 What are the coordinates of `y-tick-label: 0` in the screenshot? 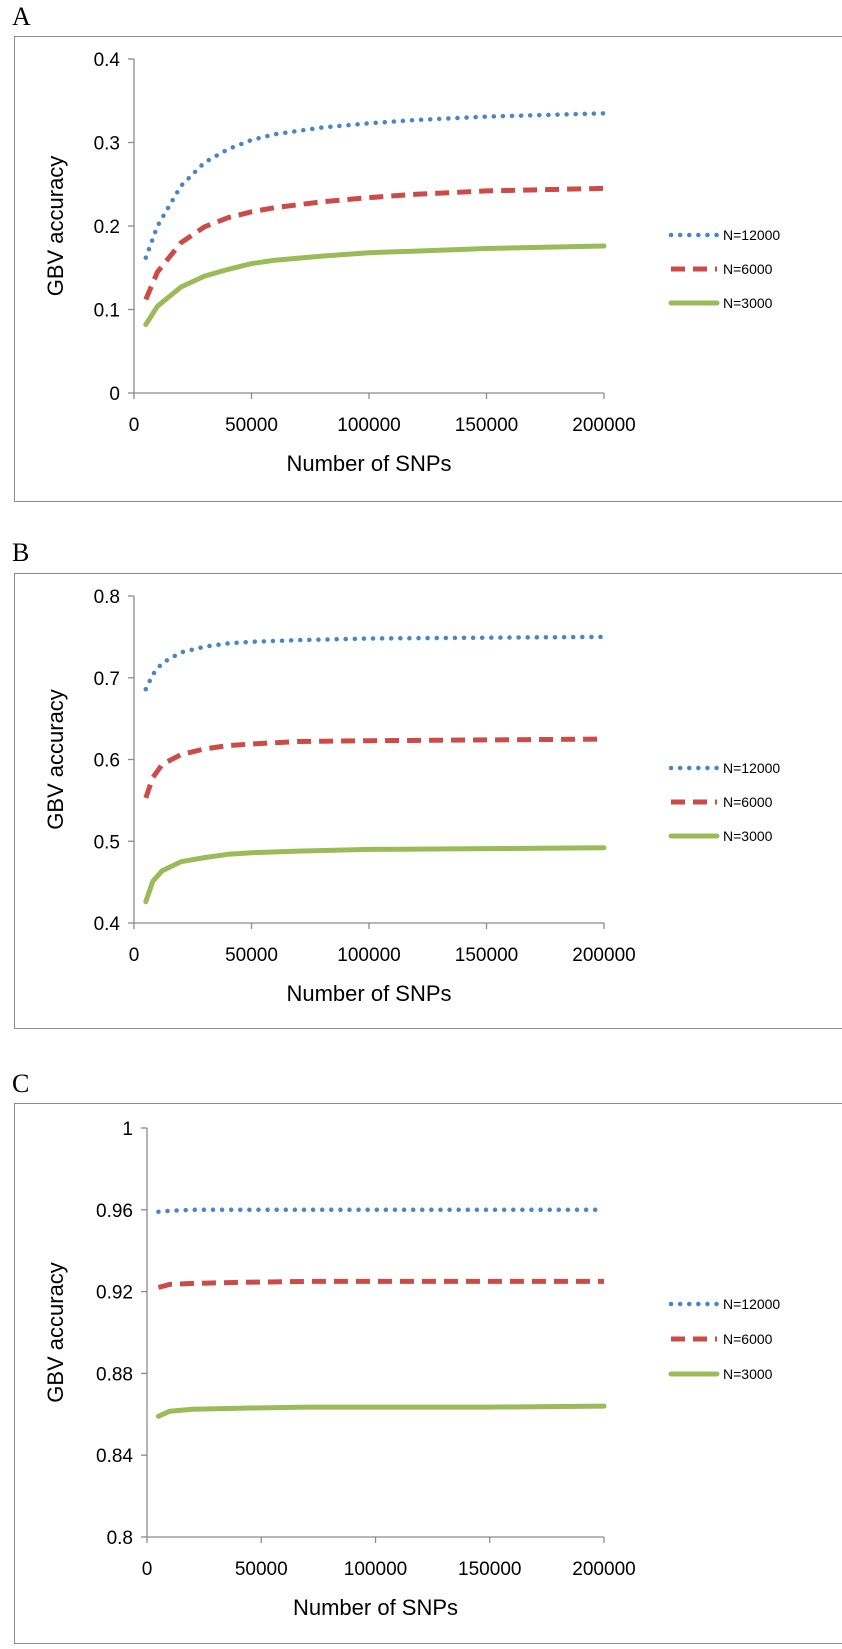 It's located at (114, 394).